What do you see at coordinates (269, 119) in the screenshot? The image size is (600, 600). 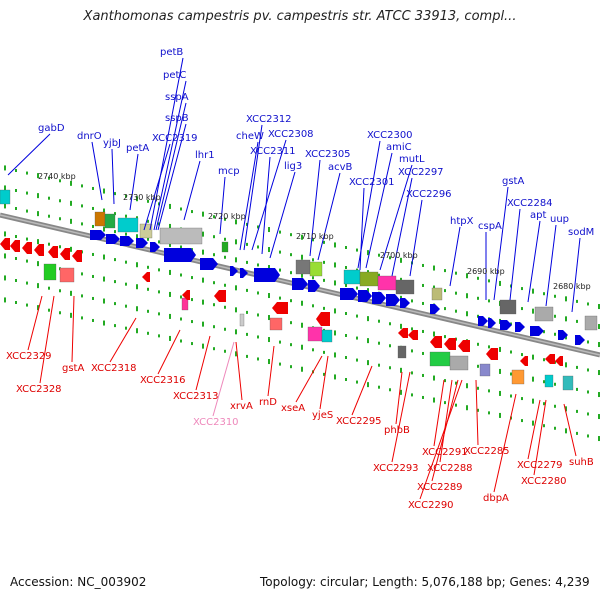 I see `gene-label: XCC2312` at bounding box center [269, 119].